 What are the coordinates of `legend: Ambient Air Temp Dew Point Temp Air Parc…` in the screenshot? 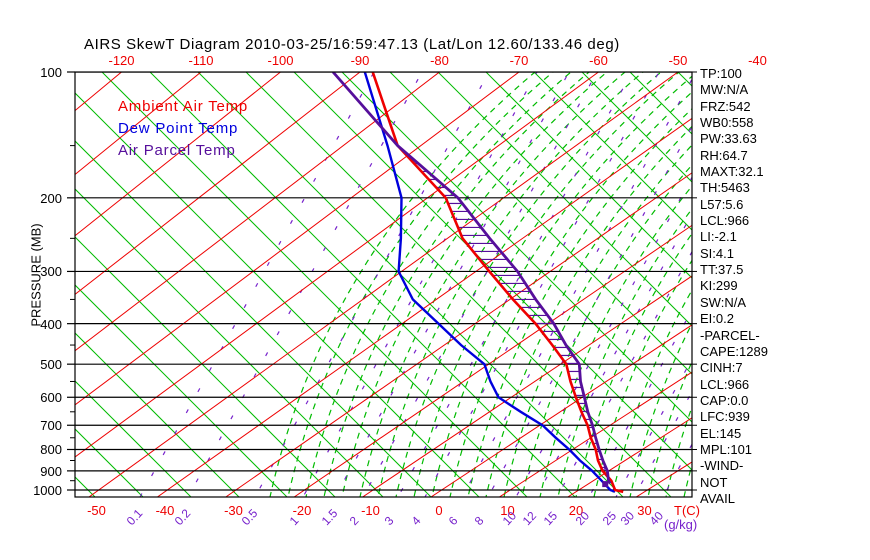 It's located at (183, 129).